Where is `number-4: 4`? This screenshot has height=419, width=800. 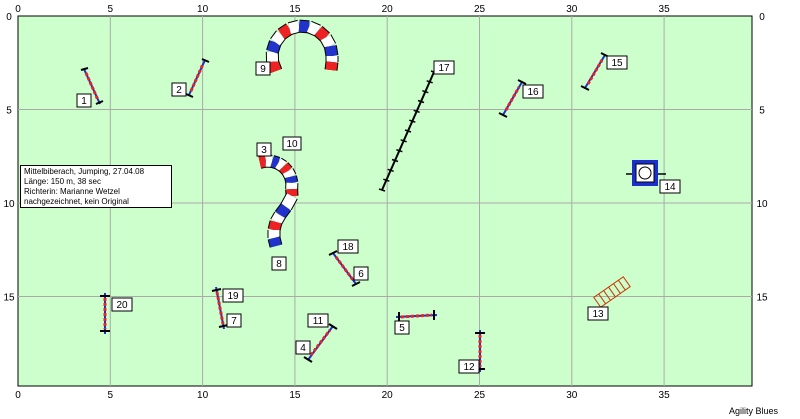
number-4: 4 is located at coordinates (303, 347).